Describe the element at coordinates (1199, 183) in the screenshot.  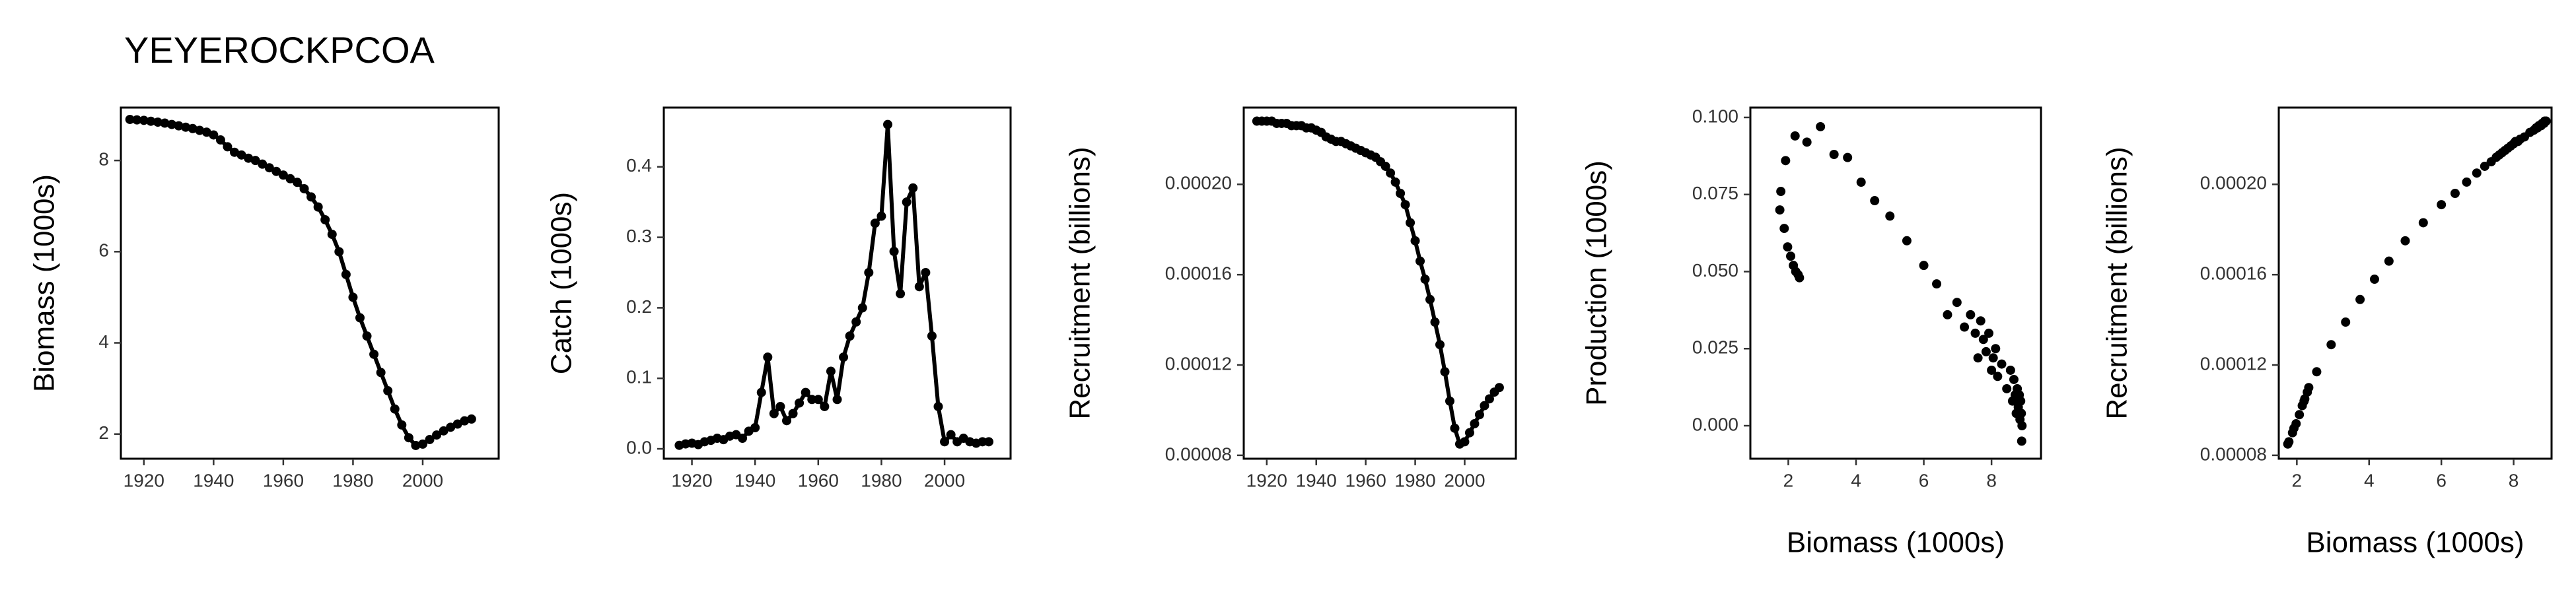
I see `y-tick-label: 0.00020` at that location.